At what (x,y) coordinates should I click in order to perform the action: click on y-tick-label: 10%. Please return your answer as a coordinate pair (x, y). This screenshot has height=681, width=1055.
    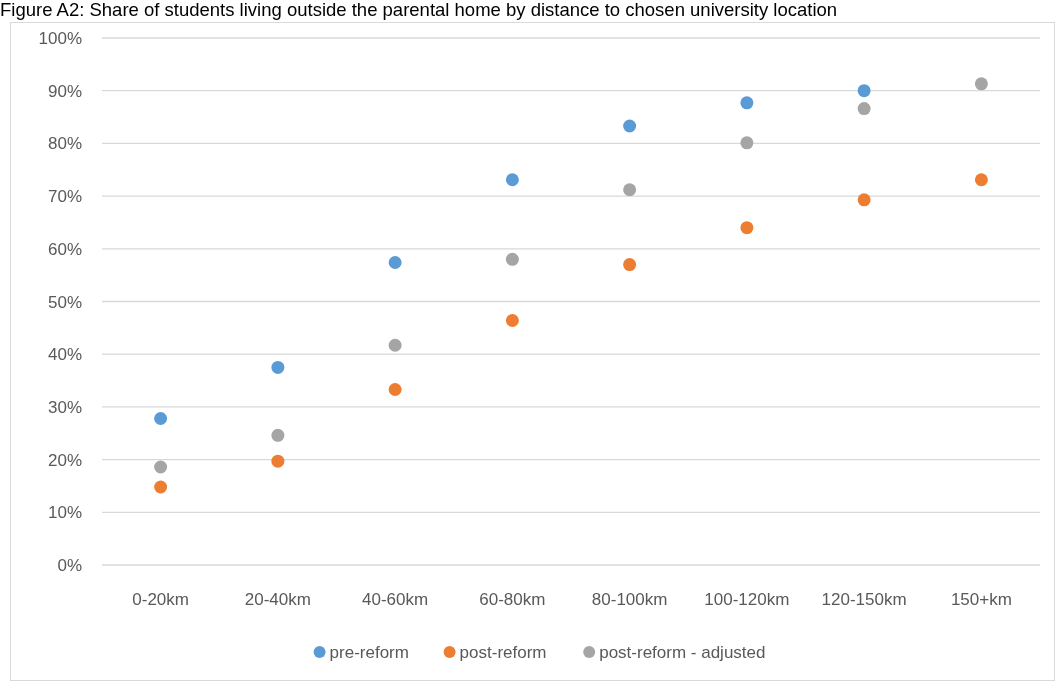
    Looking at the image, I should click on (64, 513).